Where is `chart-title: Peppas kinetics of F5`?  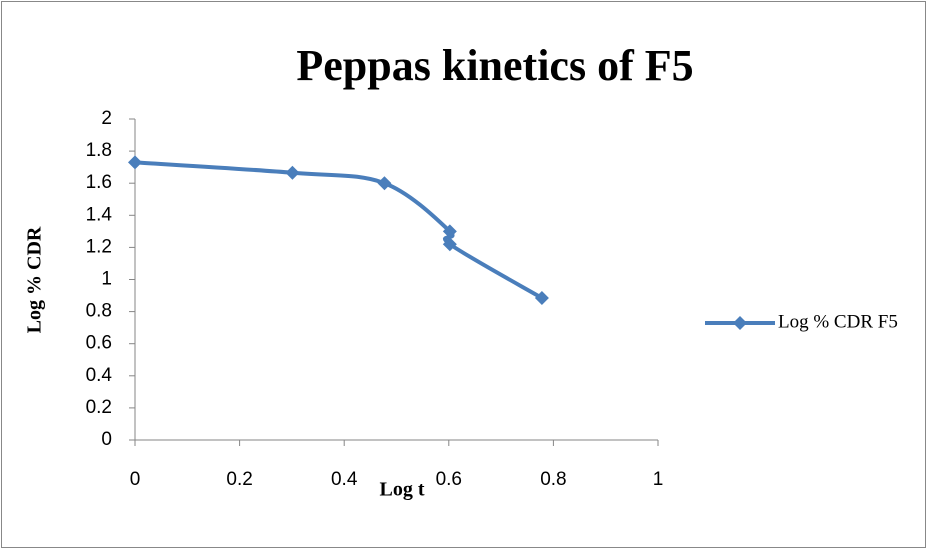 chart-title: Peppas kinetics of F5 is located at coordinates (494, 65).